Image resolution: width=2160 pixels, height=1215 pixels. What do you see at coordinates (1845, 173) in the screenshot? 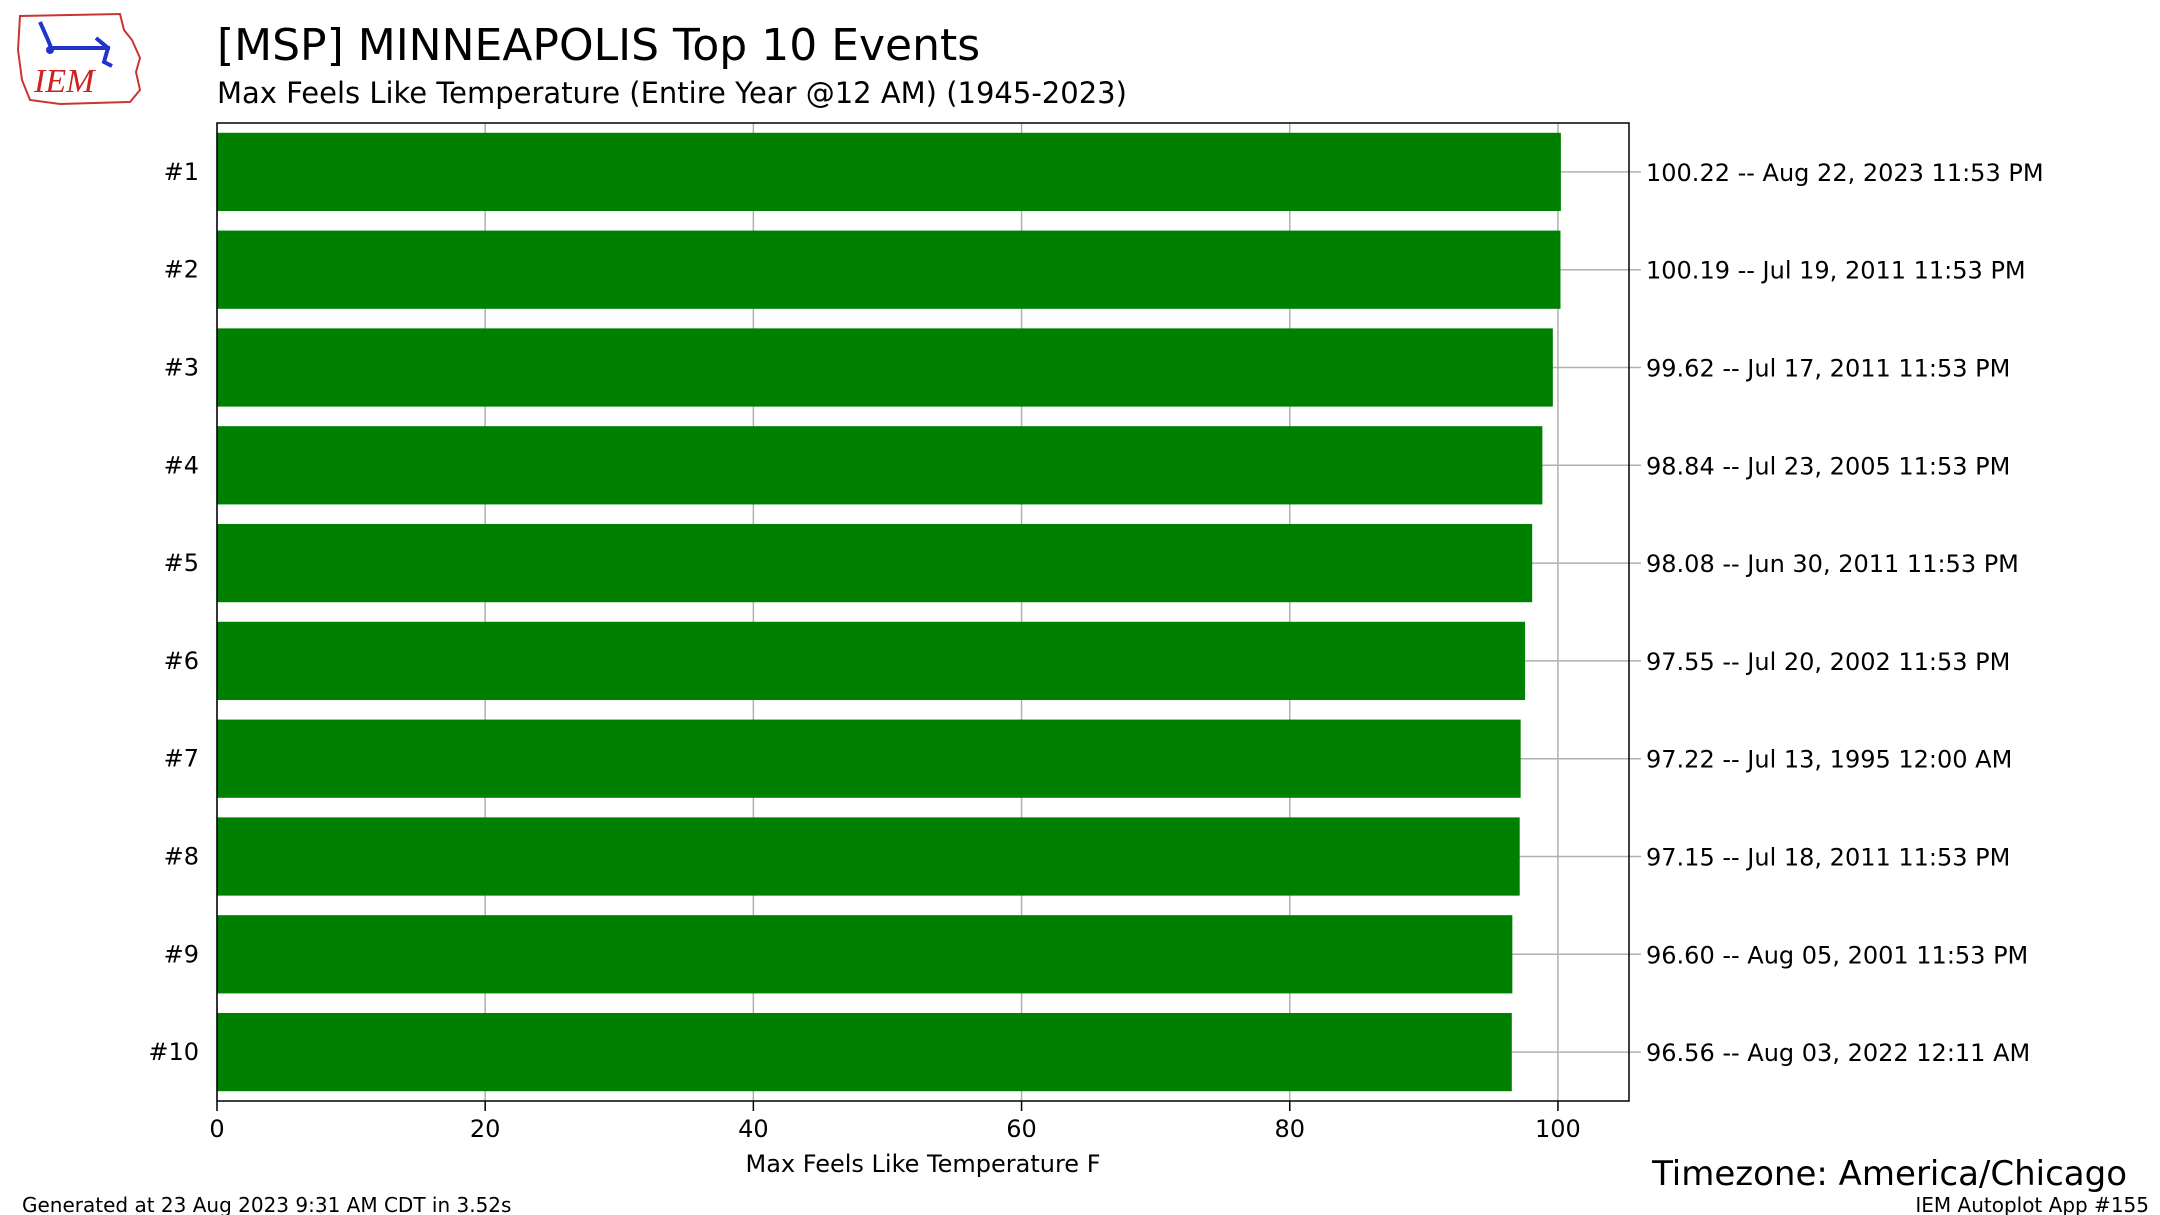
I see `event-label: 100.22 -- Aug 22, 2023 11:53 PM` at bounding box center [1845, 173].